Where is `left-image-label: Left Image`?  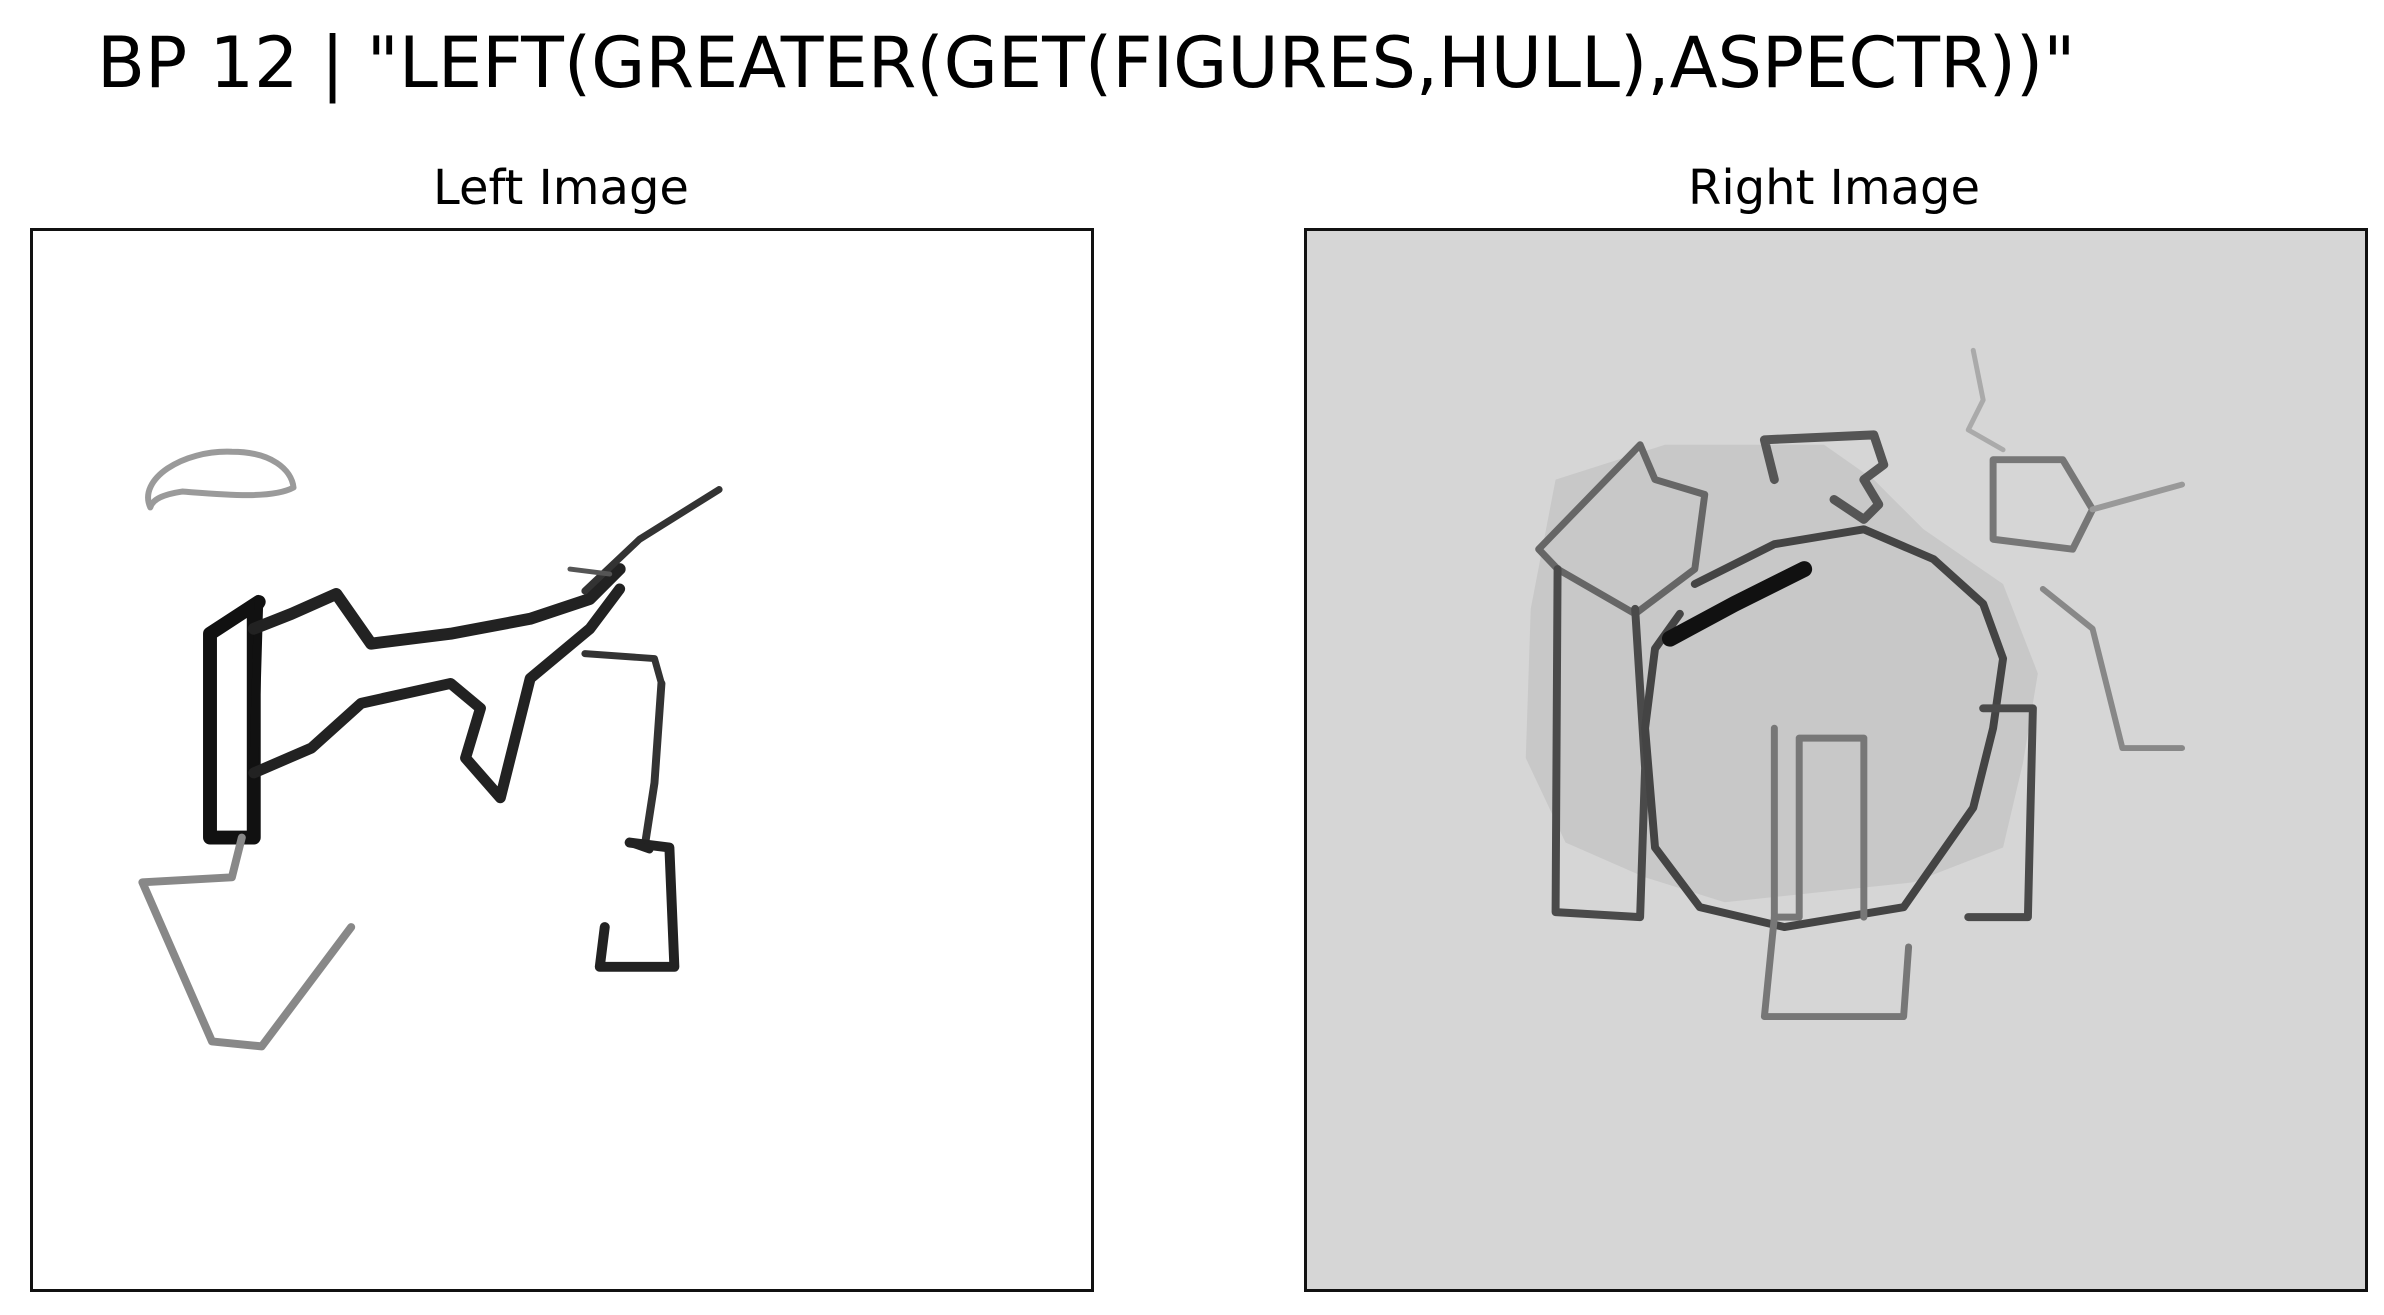
left-image-label: Left Image is located at coordinates (561, 188).